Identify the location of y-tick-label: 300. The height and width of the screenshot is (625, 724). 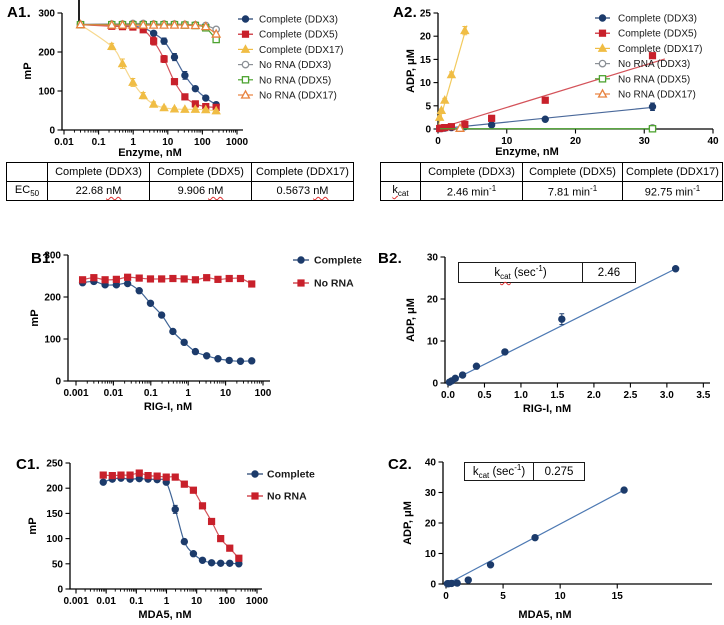
(52, 256).